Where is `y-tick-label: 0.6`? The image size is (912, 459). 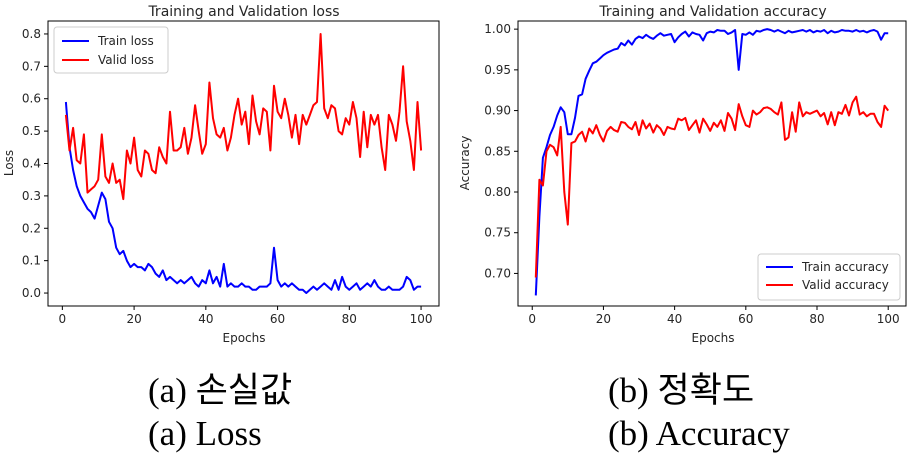
y-tick-label: 0.6 is located at coordinates (31, 99).